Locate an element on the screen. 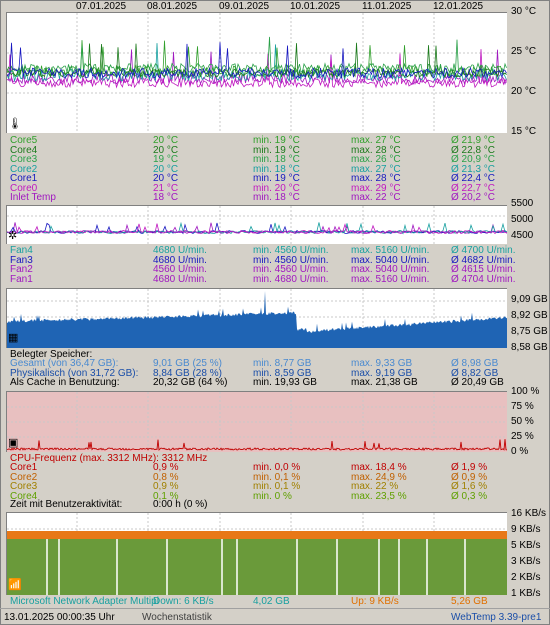  row-cur: 0,9 % is located at coordinates (166, 467).